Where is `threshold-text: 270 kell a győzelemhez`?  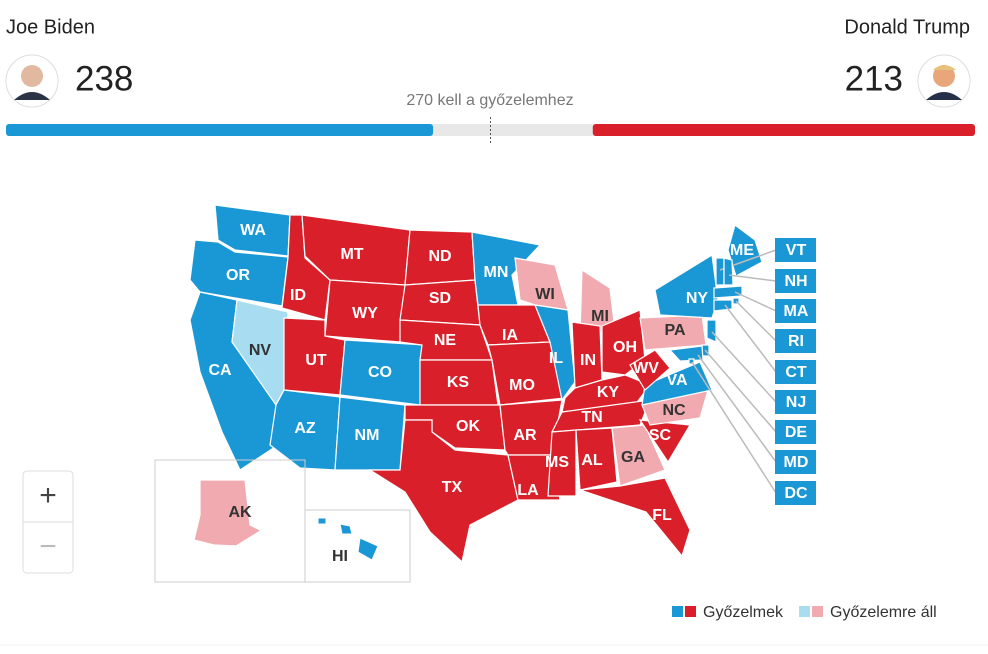 threshold-text: 270 kell a győzelemhez is located at coordinates (489, 100).